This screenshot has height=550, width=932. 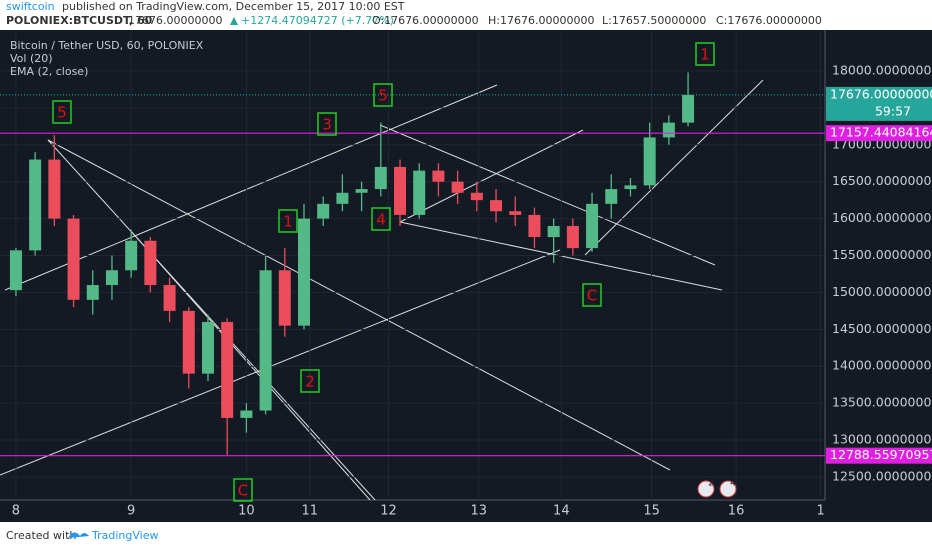 I want to click on author: swiftcoin, so click(x=30, y=6).